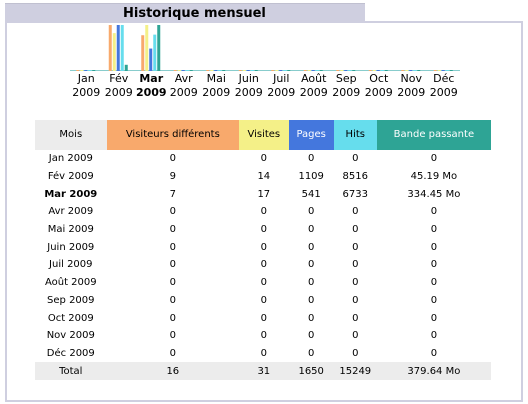  Describe the element at coordinates (264, 177) in the screenshot. I see `cell-visits: 14` at that location.